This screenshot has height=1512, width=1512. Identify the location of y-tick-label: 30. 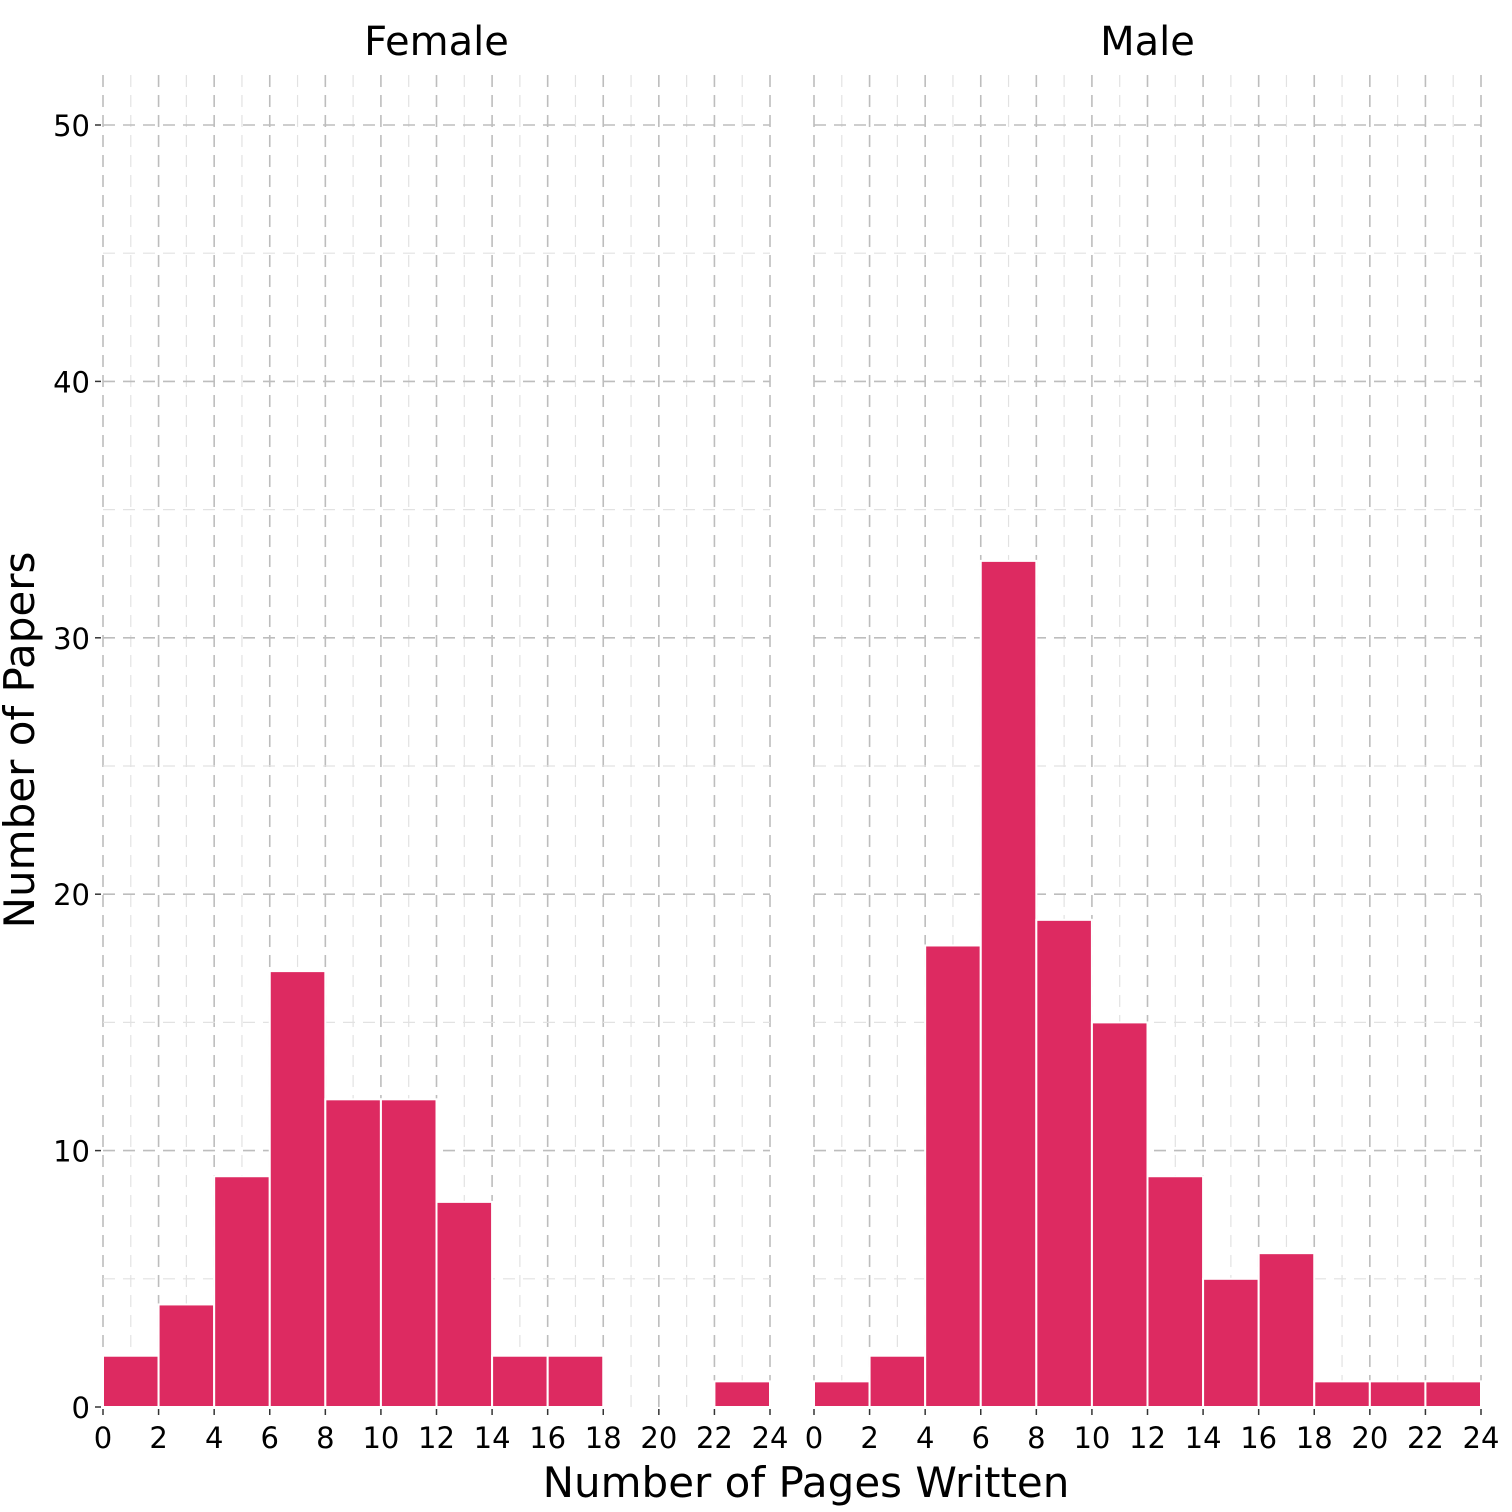
(71, 639).